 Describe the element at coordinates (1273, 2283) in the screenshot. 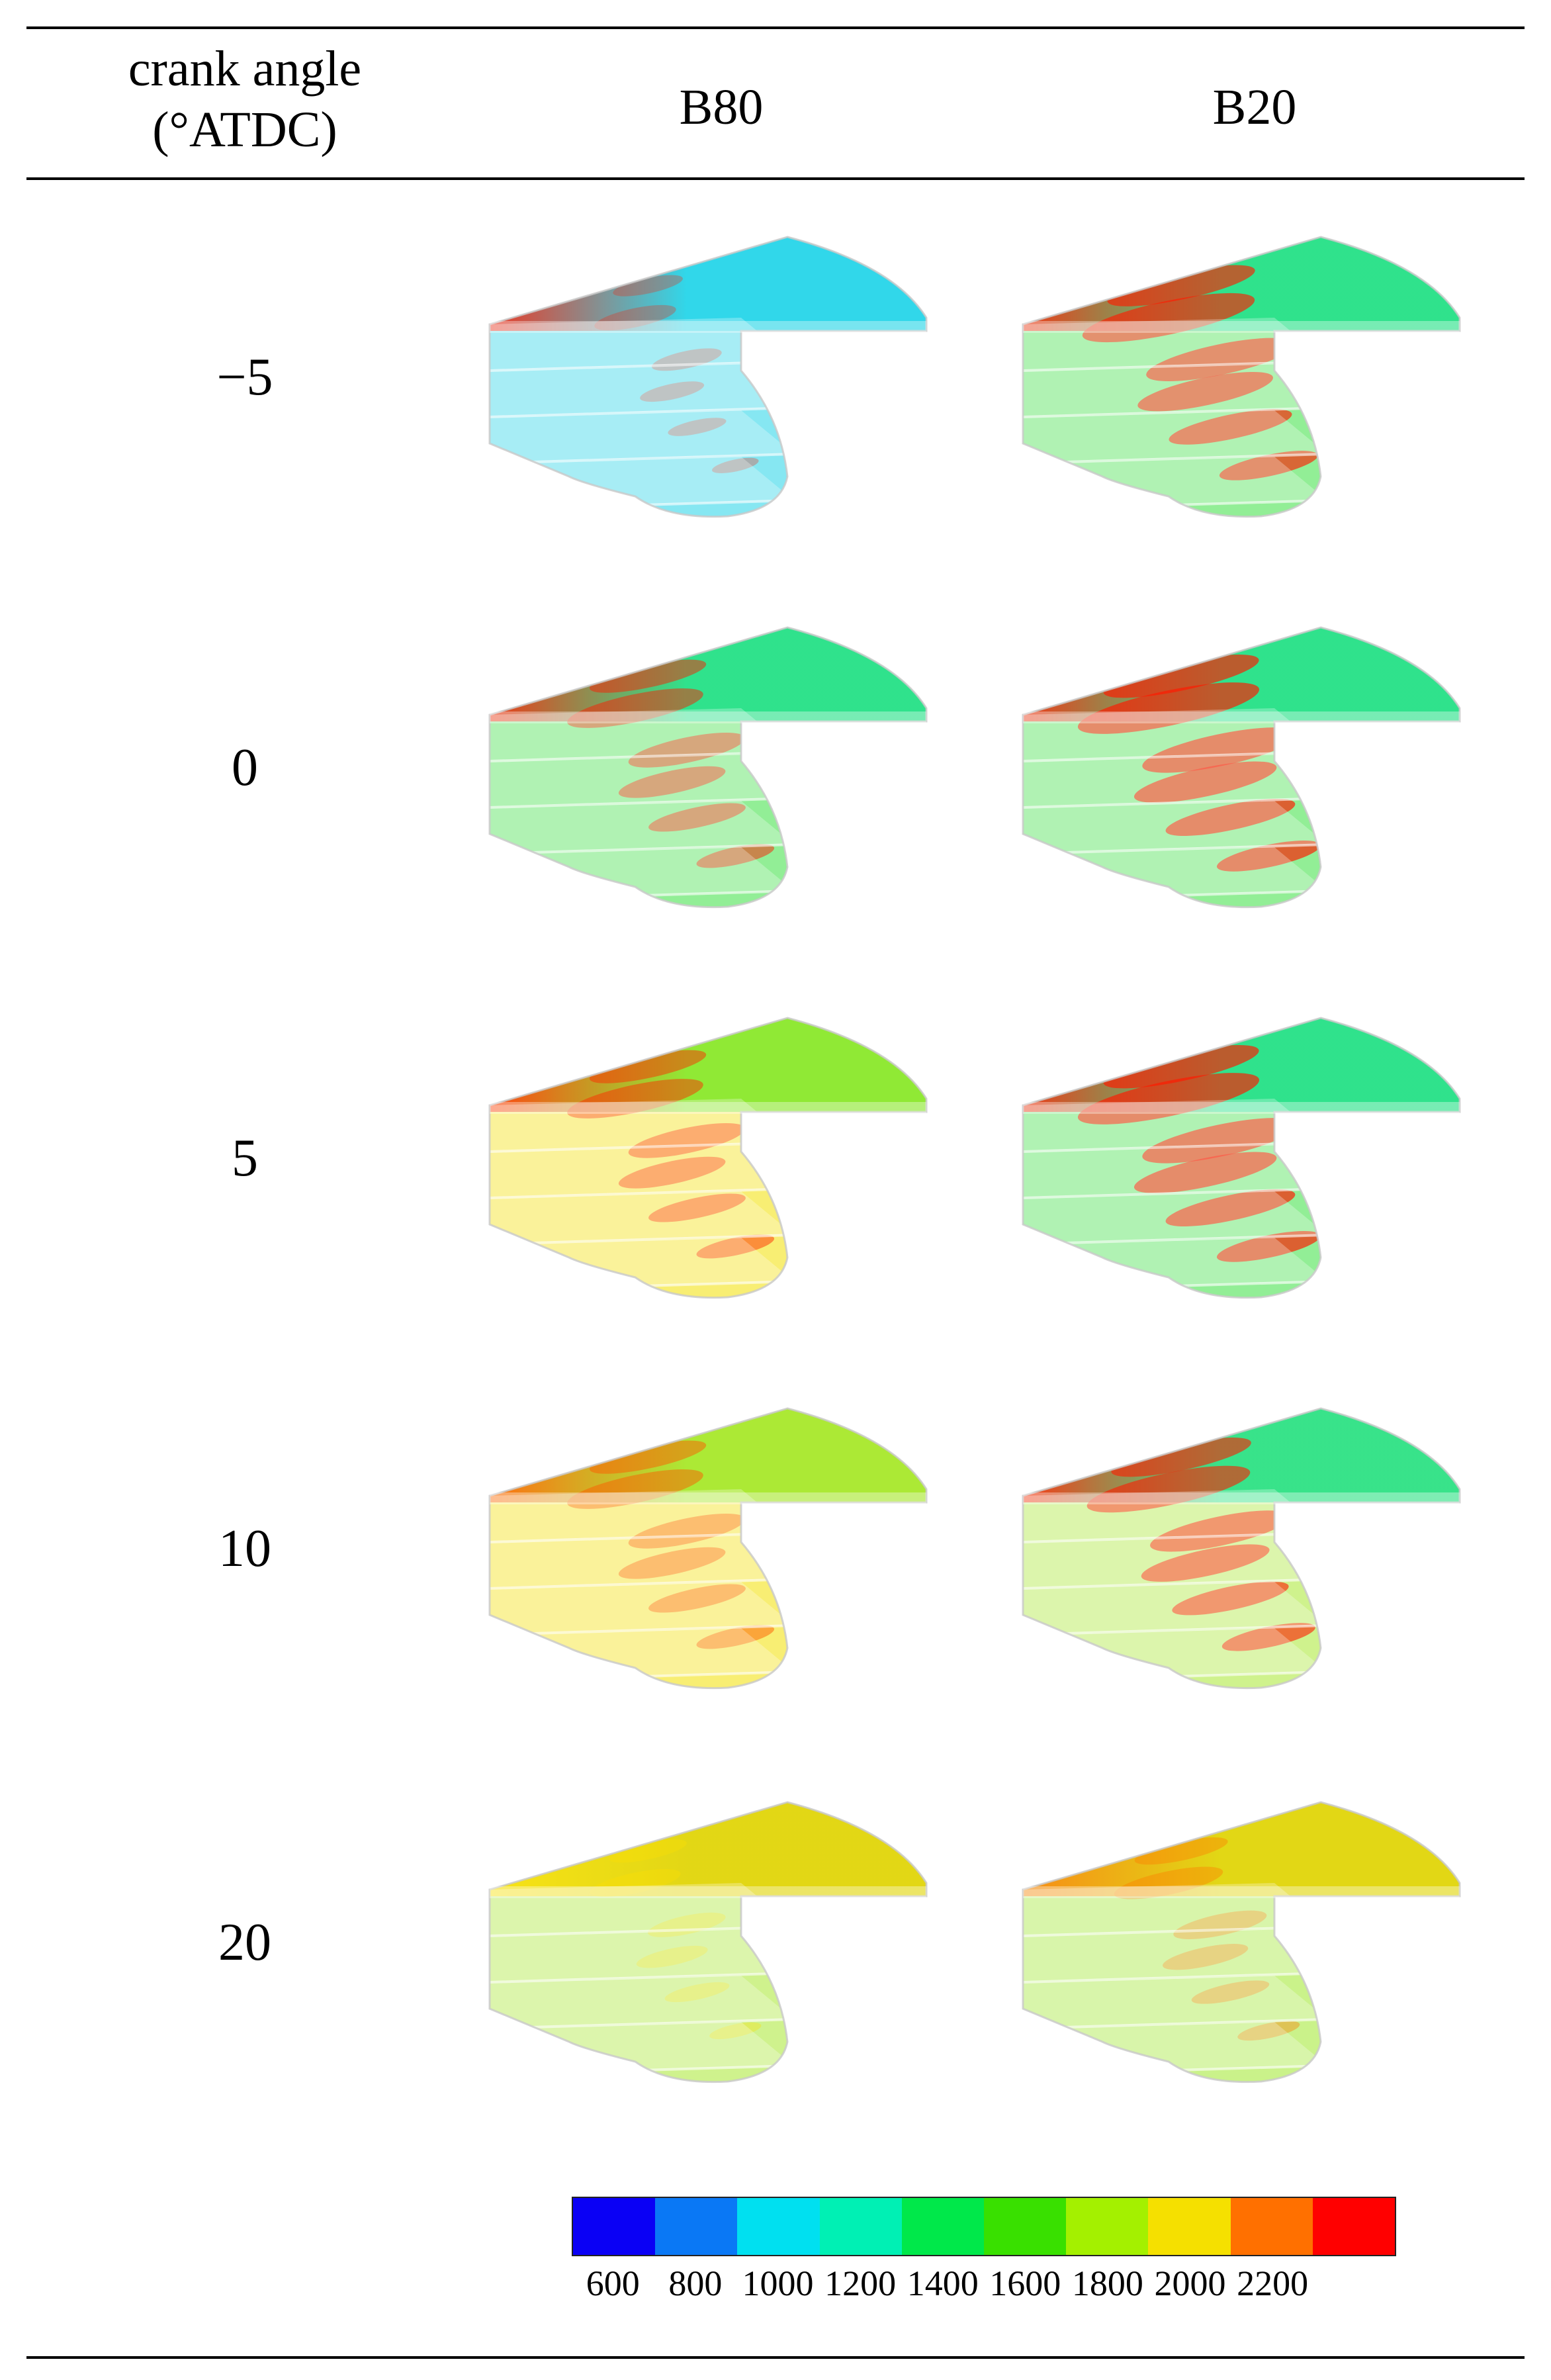

I see `colorbar-tick-label: 2200` at that location.